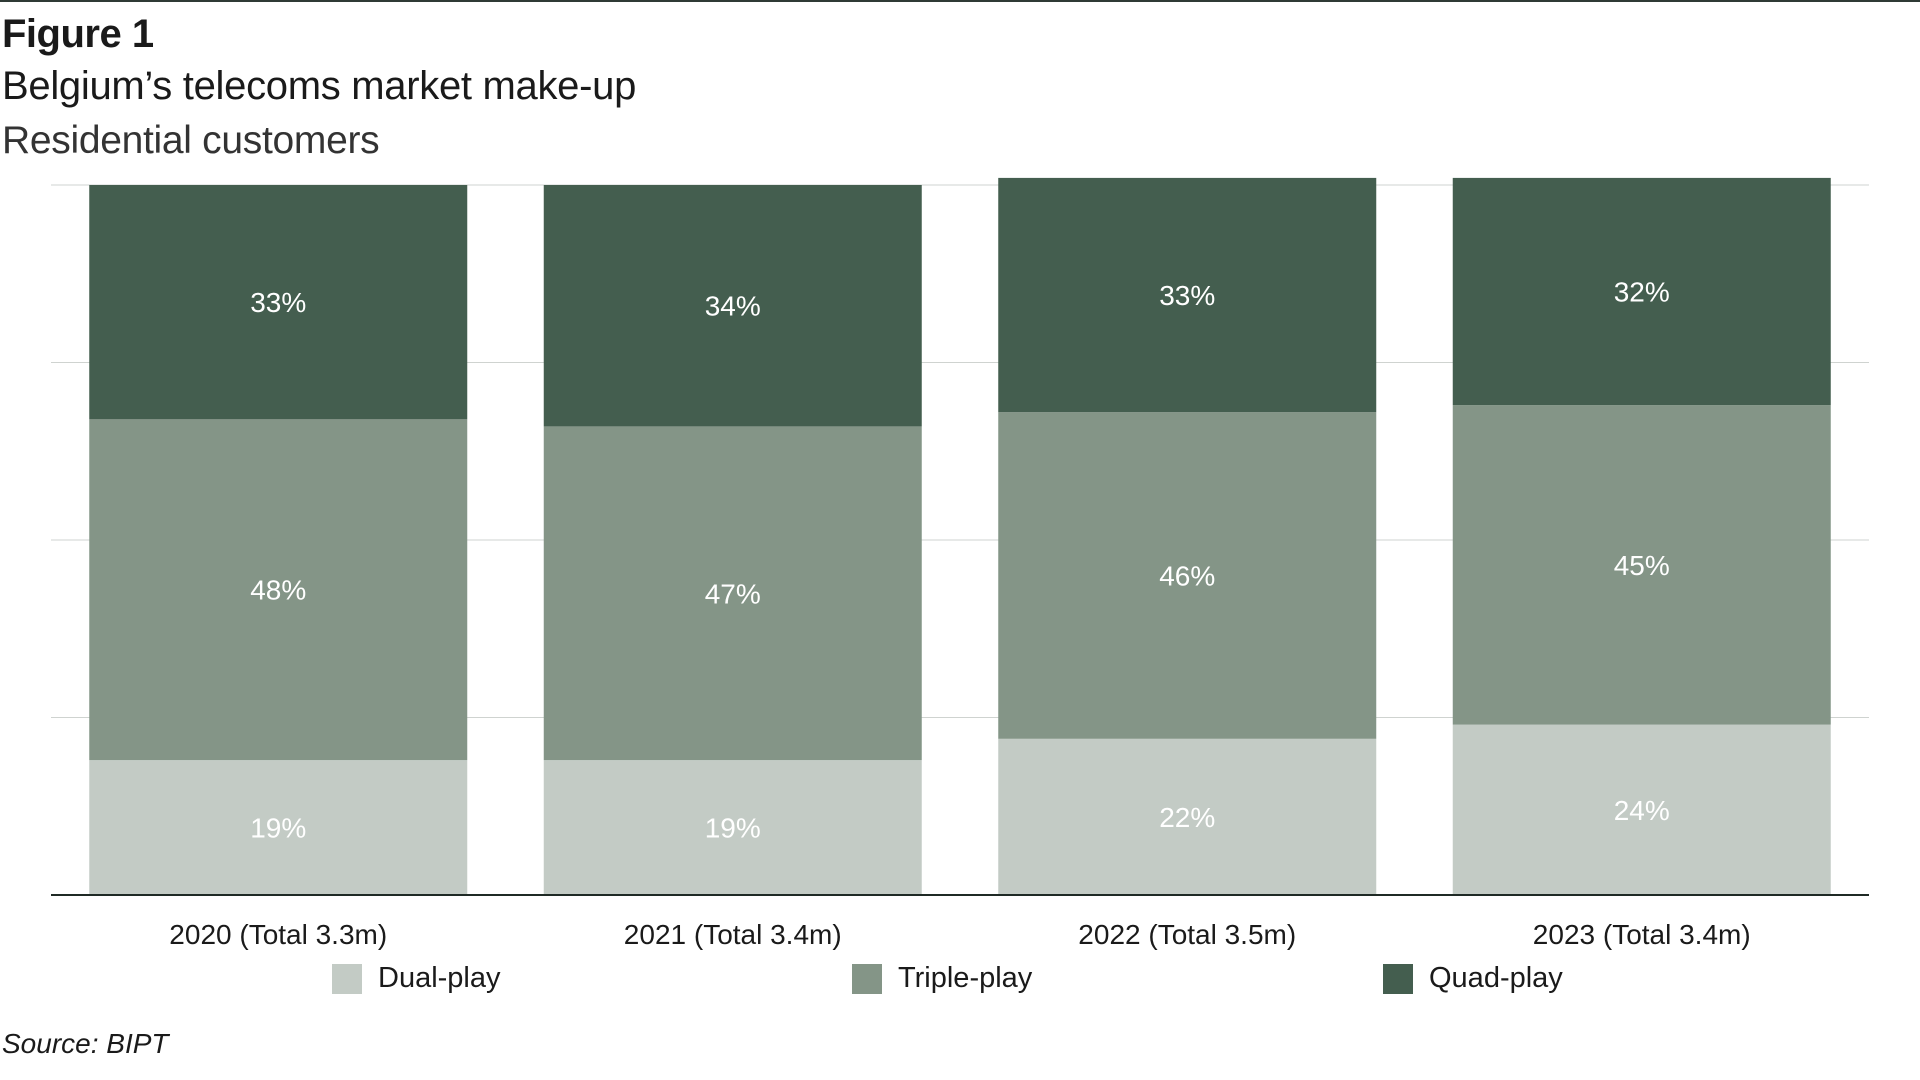  I want to click on x-tick-label: 2022 (Total 3.5m), so click(1187, 934).